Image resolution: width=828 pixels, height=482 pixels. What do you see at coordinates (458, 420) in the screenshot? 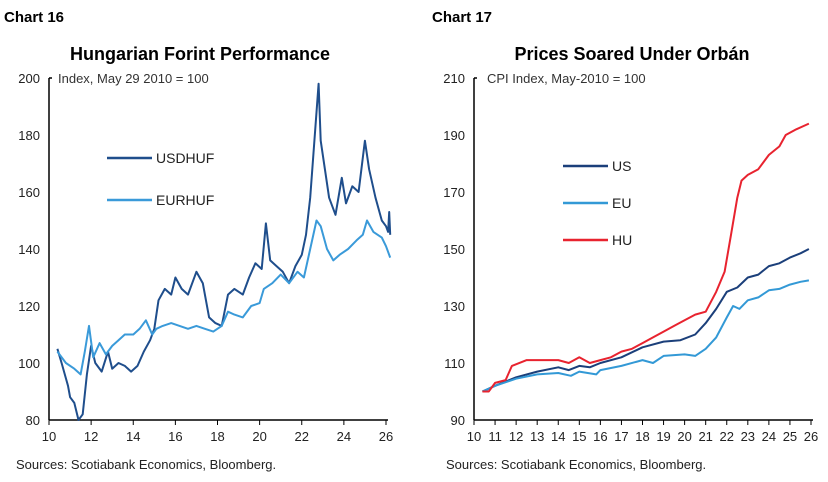
I see `y-tick-label: 90` at bounding box center [458, 420].